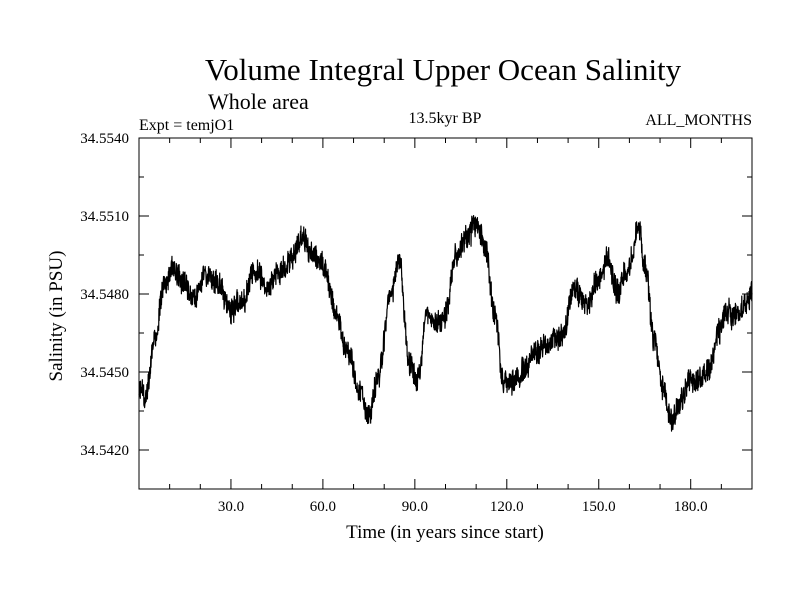 The height and width of the screenshot is (605, 800). Describe the element at coordinates (698, 120) in the screenshot. I see `months-label: ALL_MONTHS` at that location.